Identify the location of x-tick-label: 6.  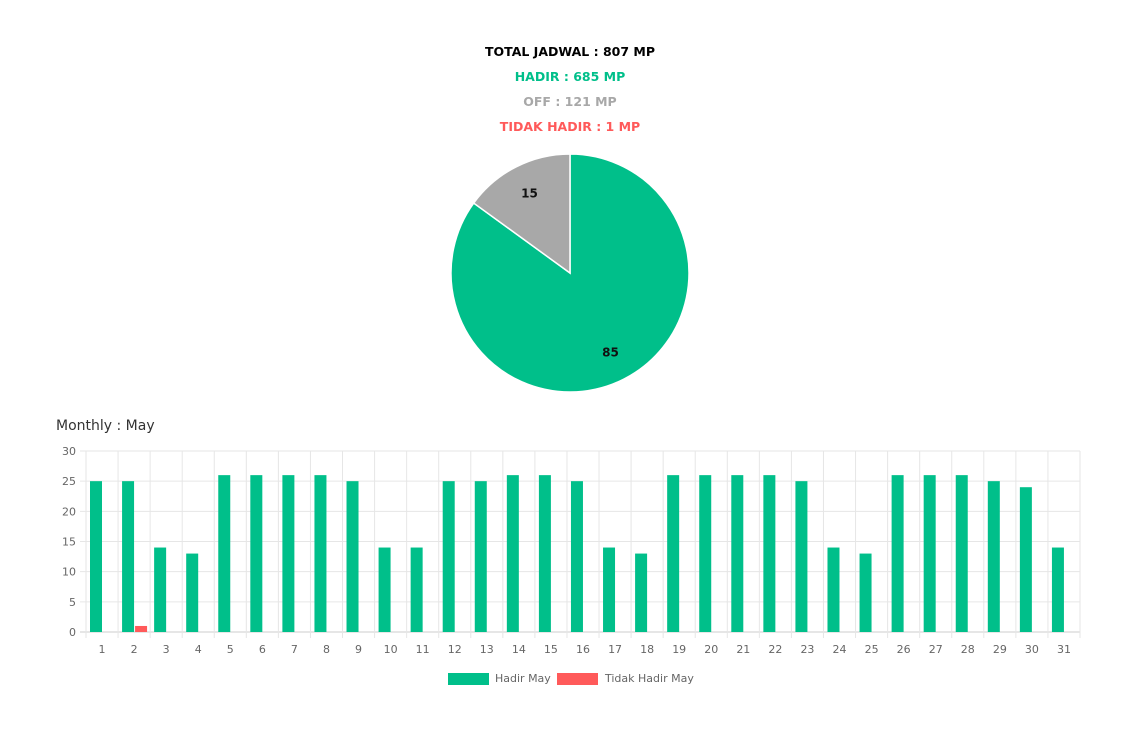
(262, 649).